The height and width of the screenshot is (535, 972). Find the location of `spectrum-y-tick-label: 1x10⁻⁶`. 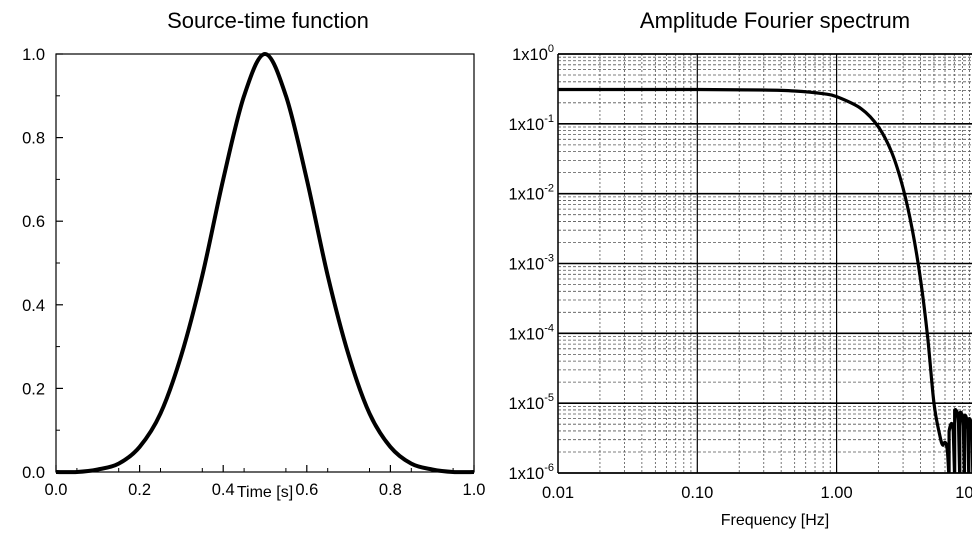

spectrum-y-tick-label: 1x10⁻⁶ is located at coordinates (531, 472).